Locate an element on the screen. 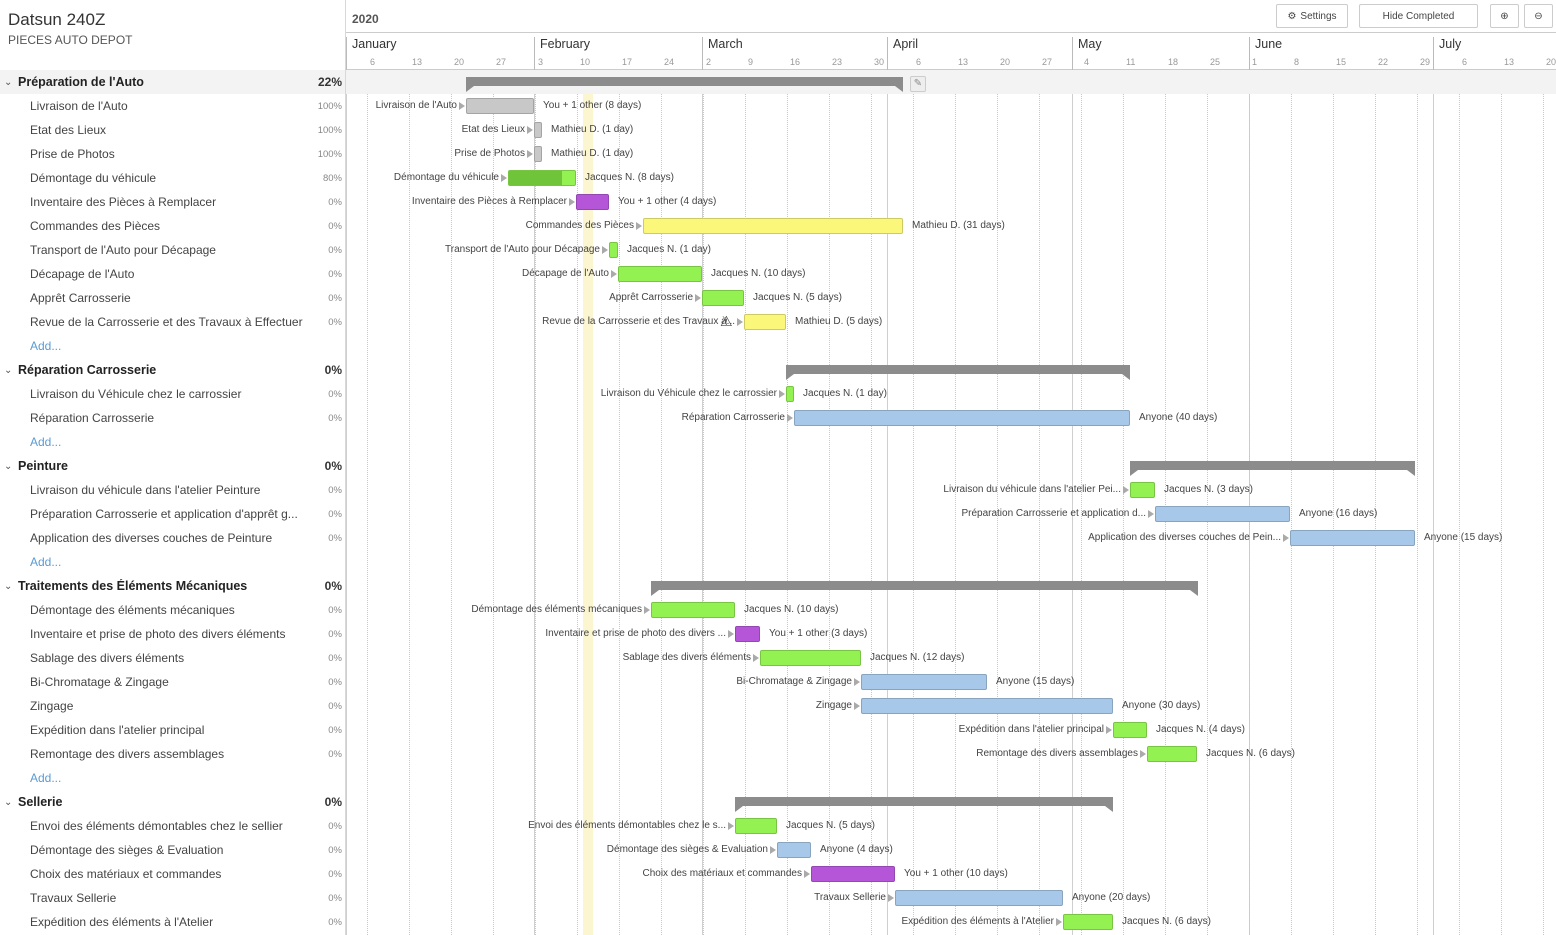 The width and height of the screenshot is (1556, 935). group-row: ⌄ Réparation Carrosserie 0% is located at coordinates (172, 370).